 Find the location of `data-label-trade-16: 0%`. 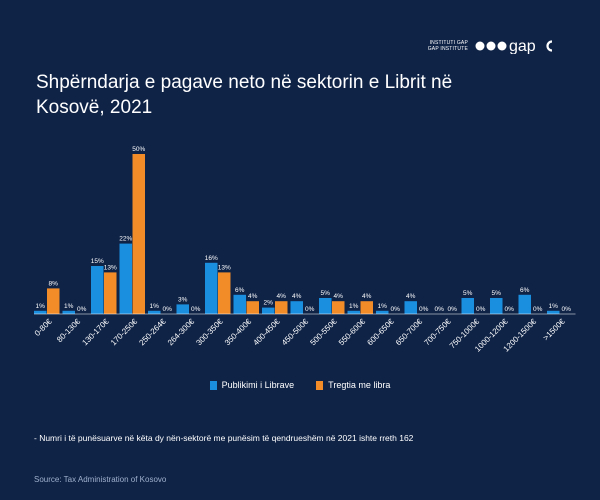

data-label-trade-16: 0% is located at coordinates (510, 309).